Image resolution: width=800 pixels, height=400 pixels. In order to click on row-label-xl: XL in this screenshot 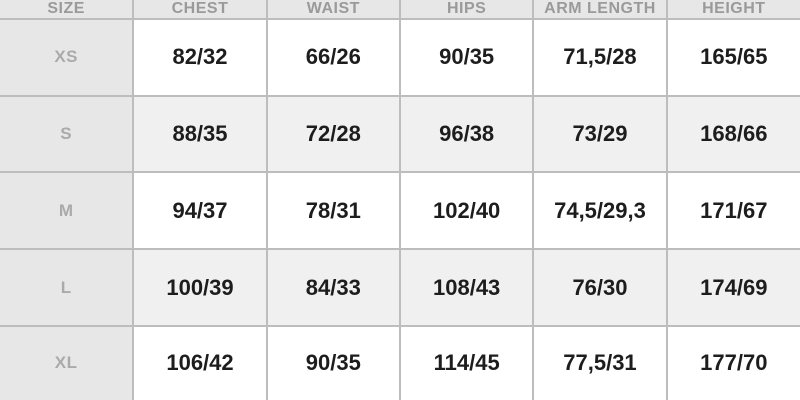, I will do `click(67, 362)`.